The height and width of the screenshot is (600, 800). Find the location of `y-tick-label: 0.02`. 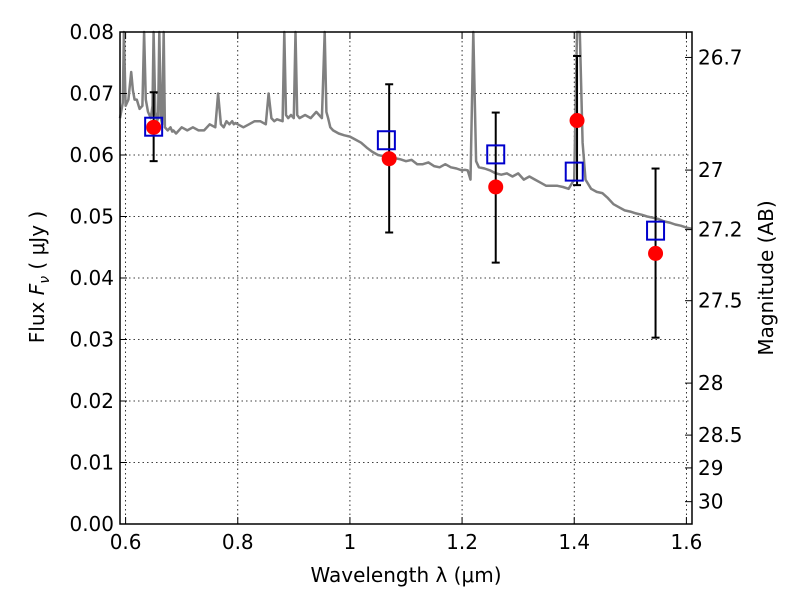

y-tick-label: 0.02 is located at coordinates (91, 401).